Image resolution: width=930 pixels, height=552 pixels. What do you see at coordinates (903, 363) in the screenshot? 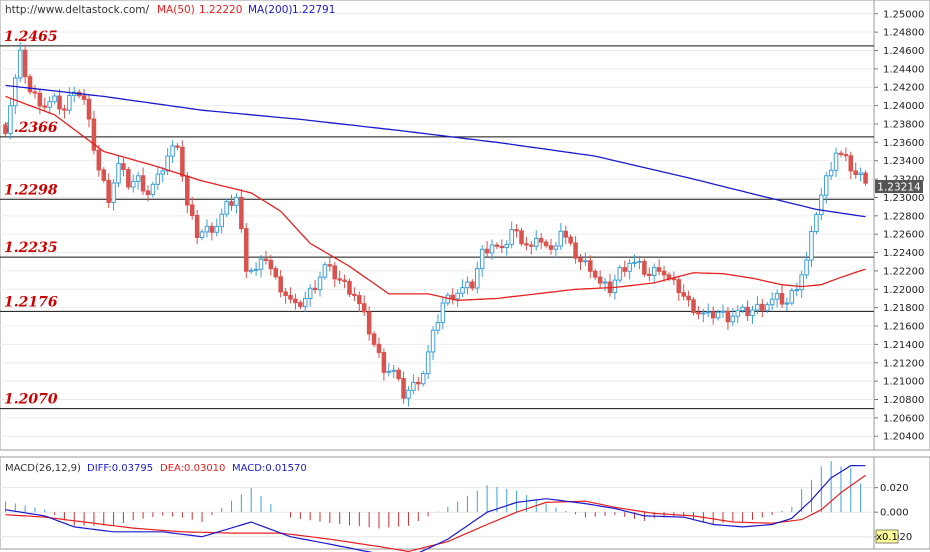
I see `price-tick-label: 1.21200` at bounding box center [903, 363].